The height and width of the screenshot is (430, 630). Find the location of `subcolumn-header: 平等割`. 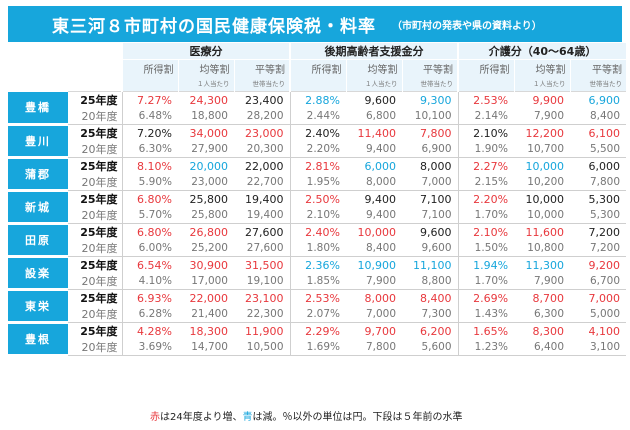

subcolumn-header: 平等割 is located at coordinates (262, 67).